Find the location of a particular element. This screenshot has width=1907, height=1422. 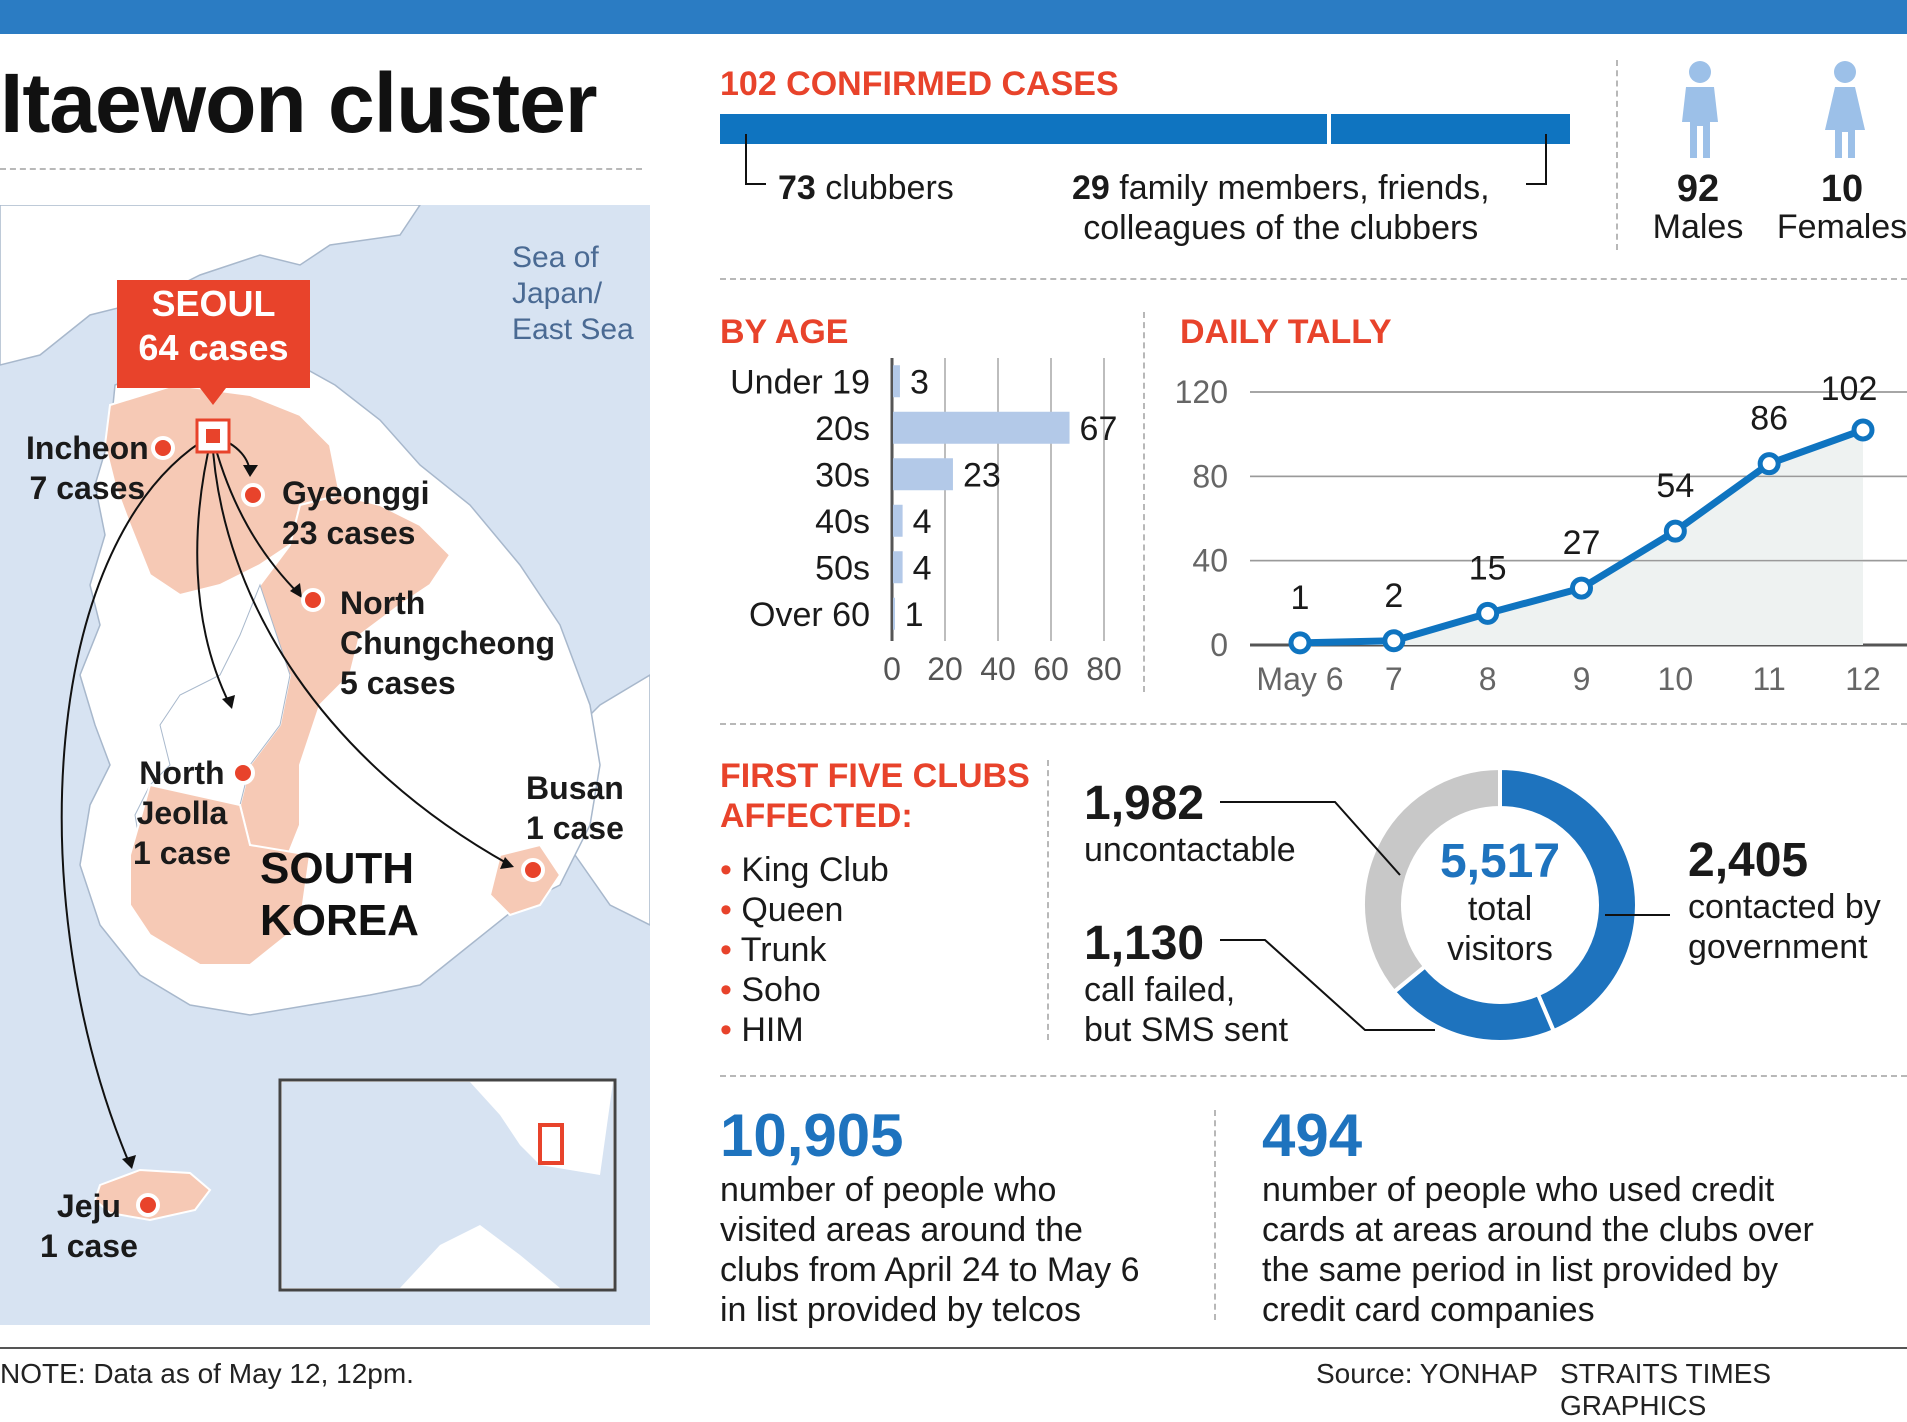

gyeonggi-label: Gyeonggi 23 cases is located at coordinates (356, 513).